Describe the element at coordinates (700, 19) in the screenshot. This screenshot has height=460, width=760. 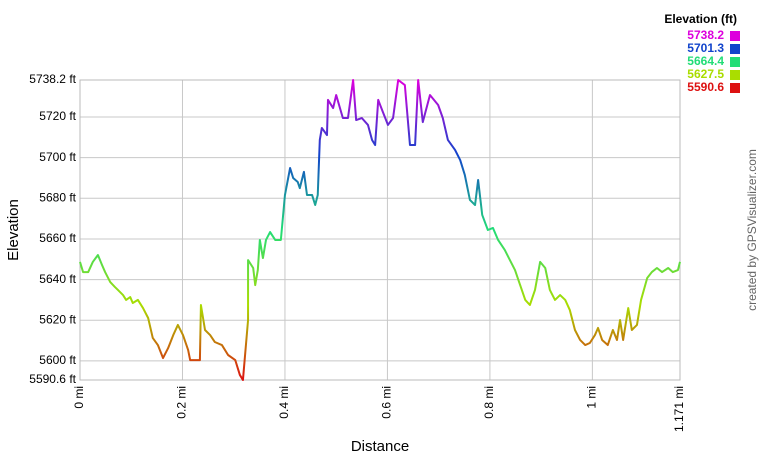
I see `legend-title: Elevation (ft)` at that location.